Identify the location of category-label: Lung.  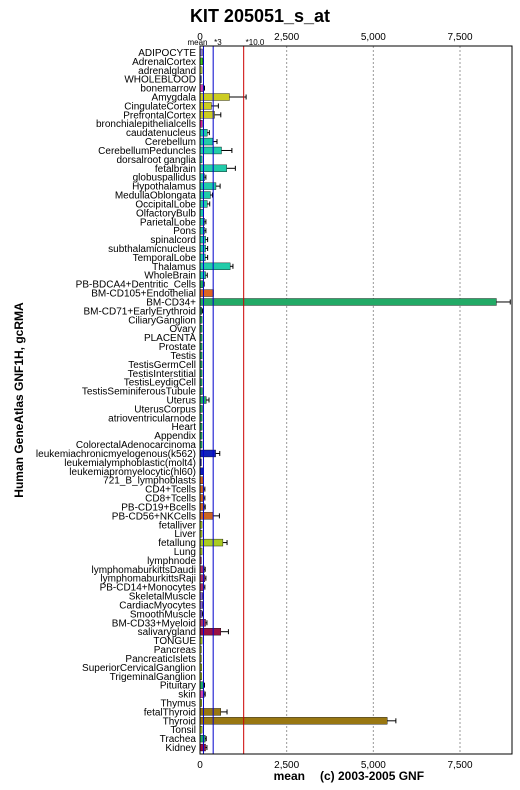
(185, 552).